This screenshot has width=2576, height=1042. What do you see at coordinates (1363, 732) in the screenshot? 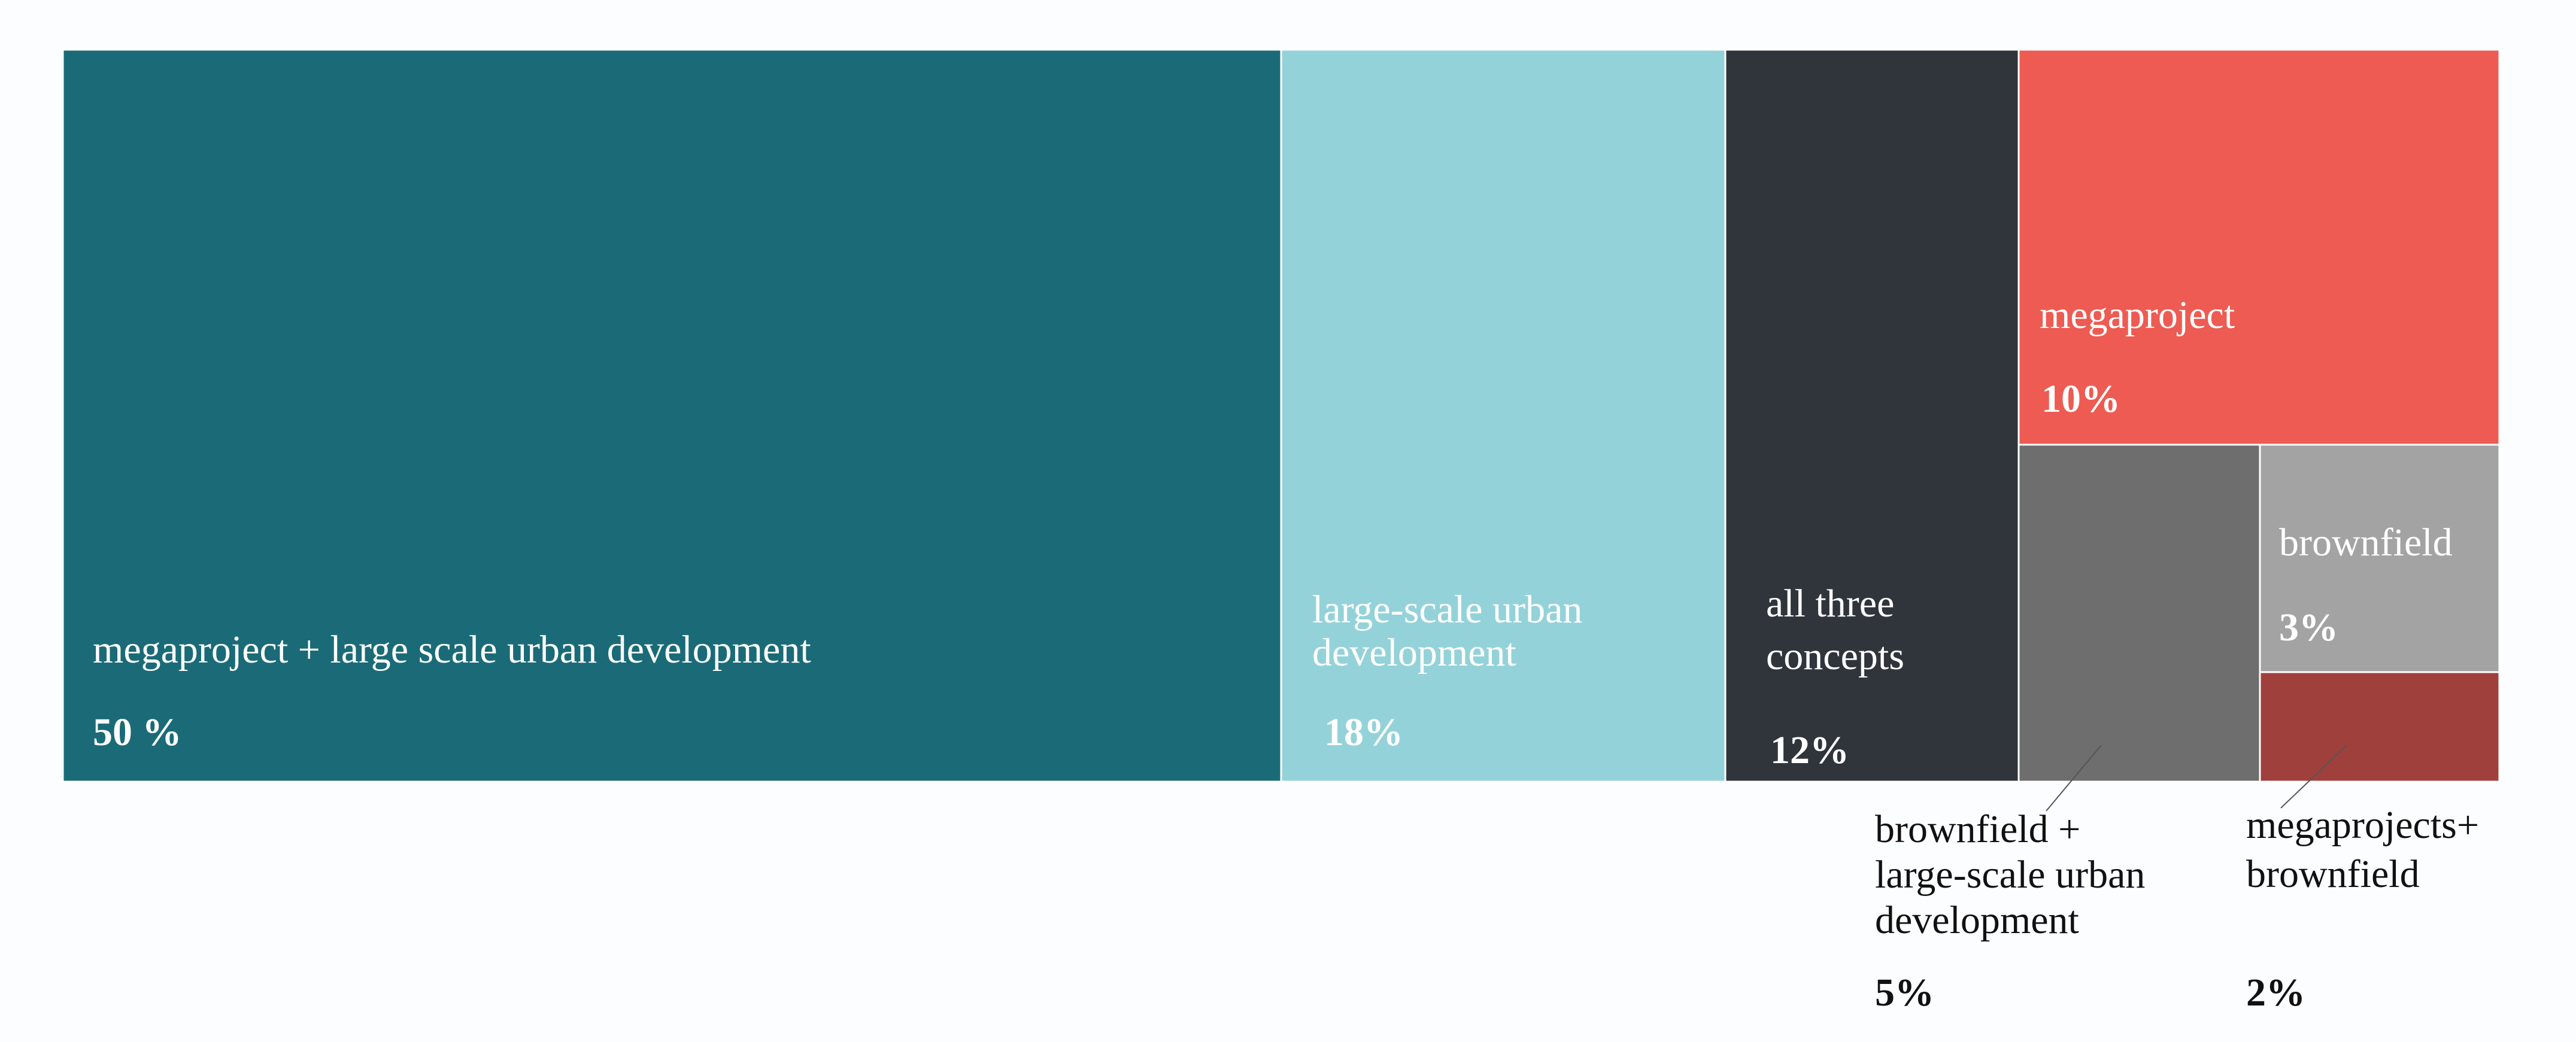
I see `value-large-scale-urban-development: 18%` at bounding box center [1363, 732].